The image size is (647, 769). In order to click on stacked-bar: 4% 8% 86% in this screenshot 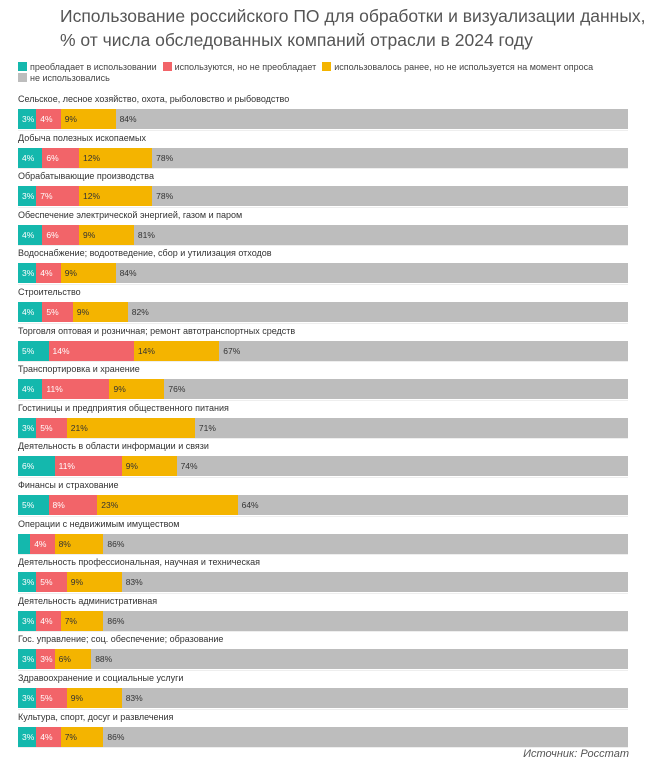, I will do `click(323, 543)`.